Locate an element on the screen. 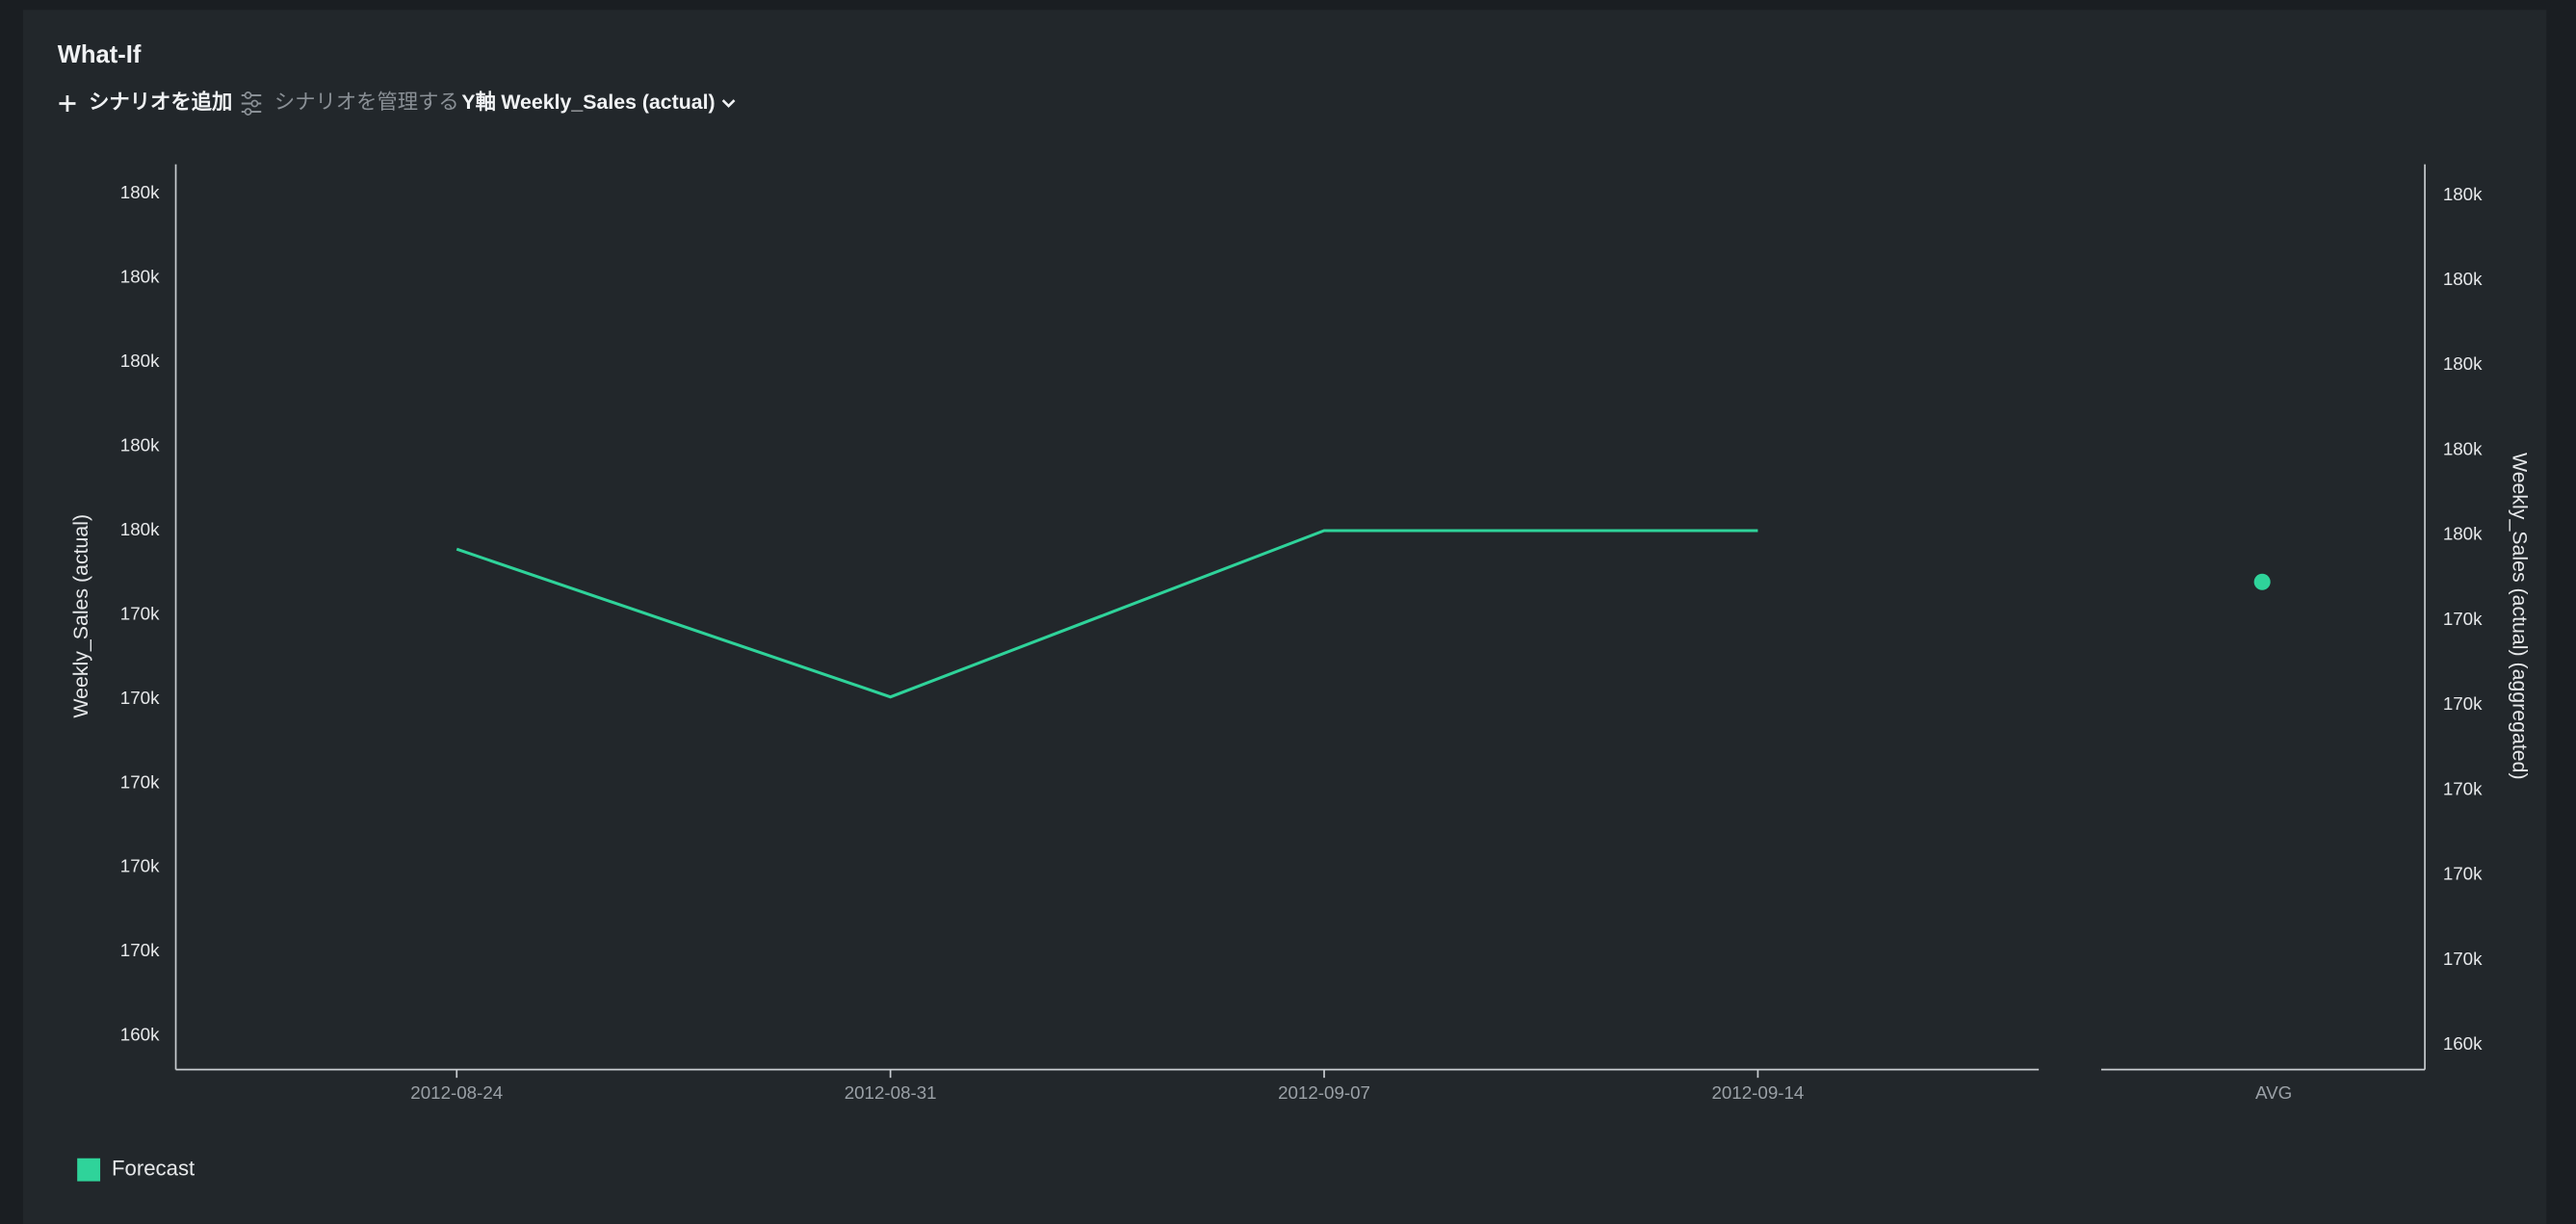  manage-scenarios-label: シナリオを管理する is located at coordinates (366, 102).